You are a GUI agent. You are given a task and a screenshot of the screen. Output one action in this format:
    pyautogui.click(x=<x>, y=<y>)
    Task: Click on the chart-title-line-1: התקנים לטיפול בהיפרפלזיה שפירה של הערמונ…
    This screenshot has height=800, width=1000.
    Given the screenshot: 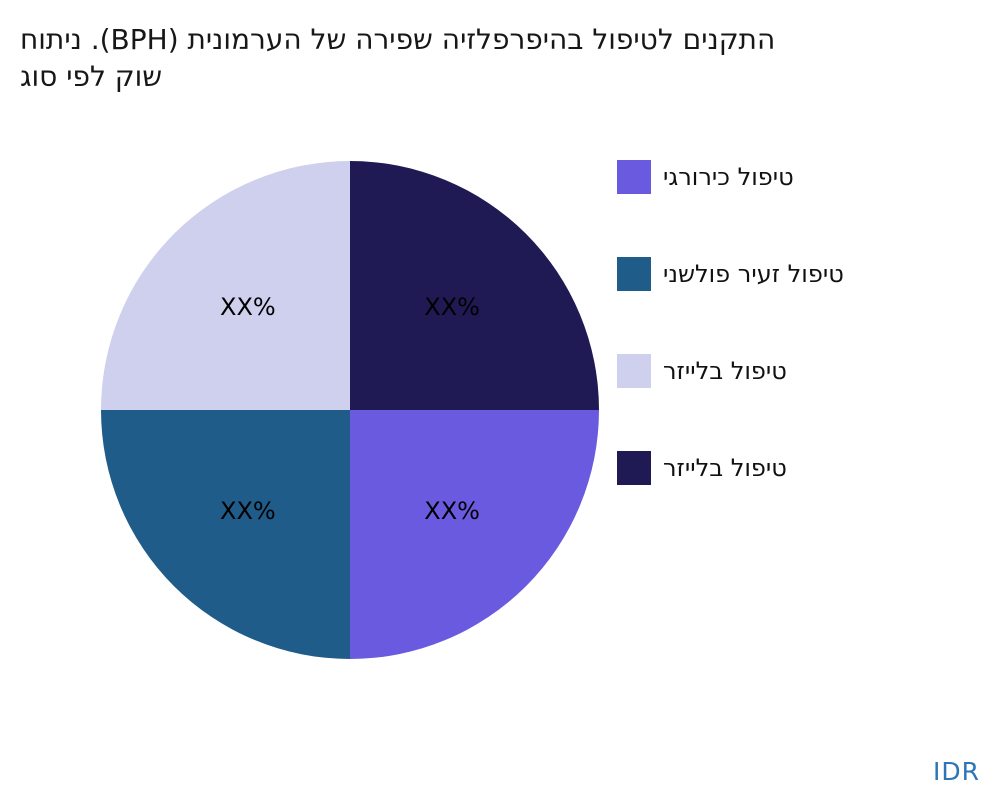 What is the action you would take?
    pyautogui.click(x=398, y=39)
    